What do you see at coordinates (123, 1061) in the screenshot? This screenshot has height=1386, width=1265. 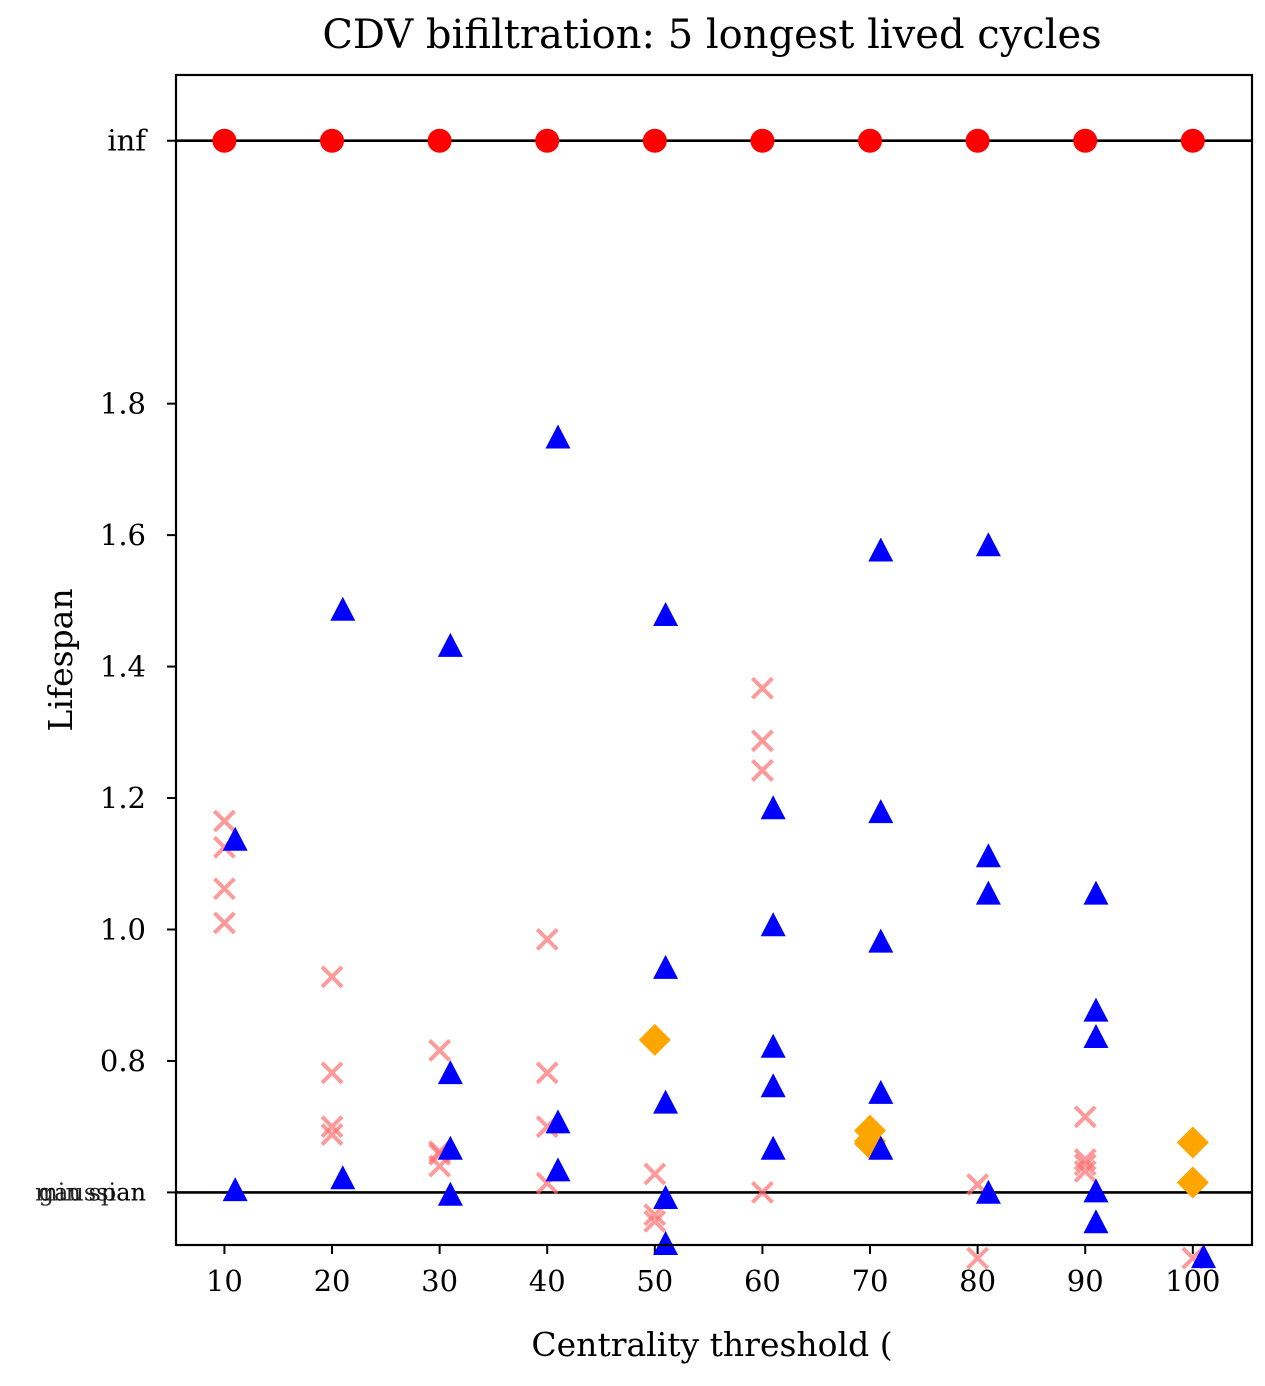 I see `y-tick-label: 0.8` at bounding box center [123, 1061].